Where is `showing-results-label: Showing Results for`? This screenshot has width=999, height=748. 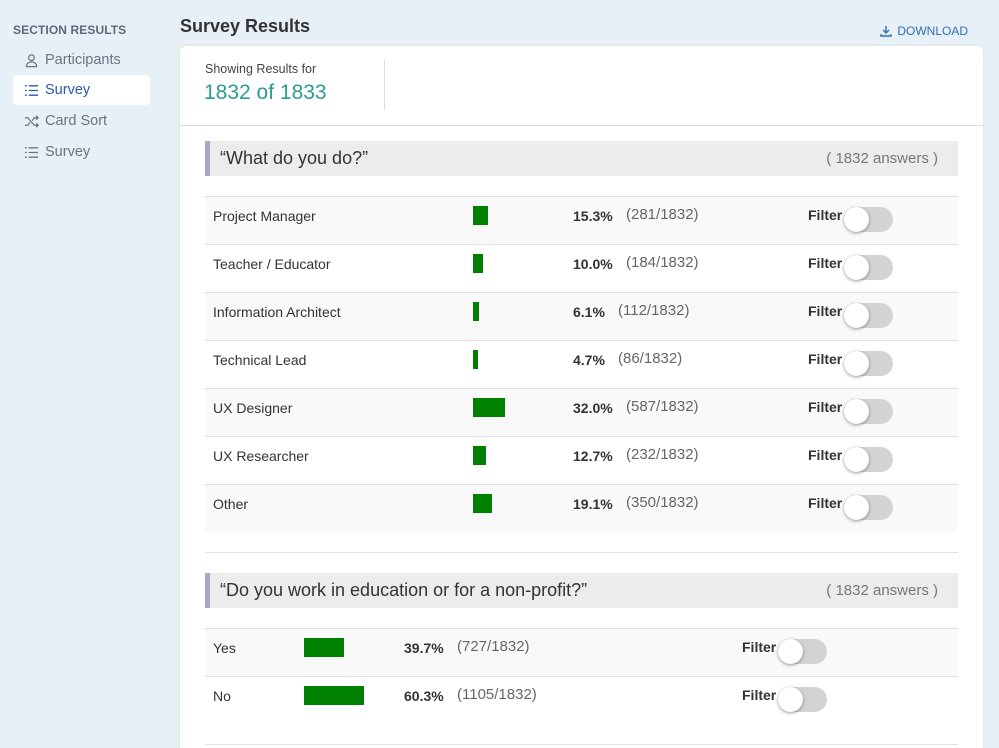 showing-results-label: Showing Results for is located at coordinates (261, 69).